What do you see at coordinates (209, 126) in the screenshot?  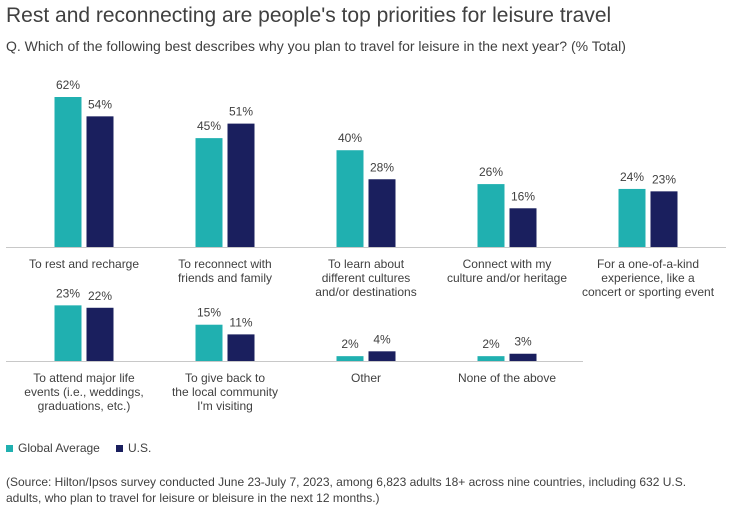 I see `data-label: 45%` at bounding box center [209, 126].